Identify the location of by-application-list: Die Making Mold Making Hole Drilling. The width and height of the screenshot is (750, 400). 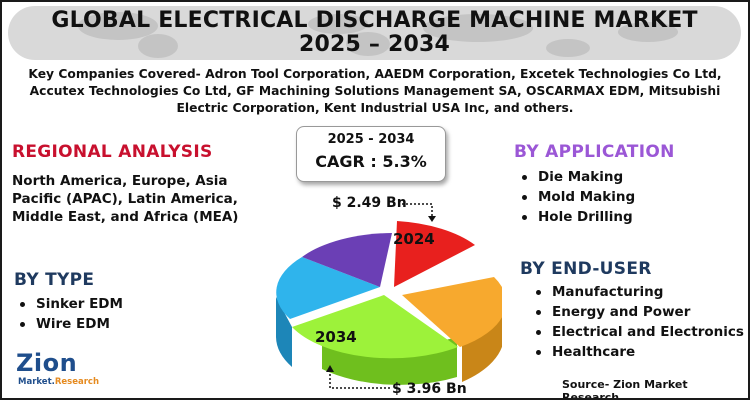
(576, 197).